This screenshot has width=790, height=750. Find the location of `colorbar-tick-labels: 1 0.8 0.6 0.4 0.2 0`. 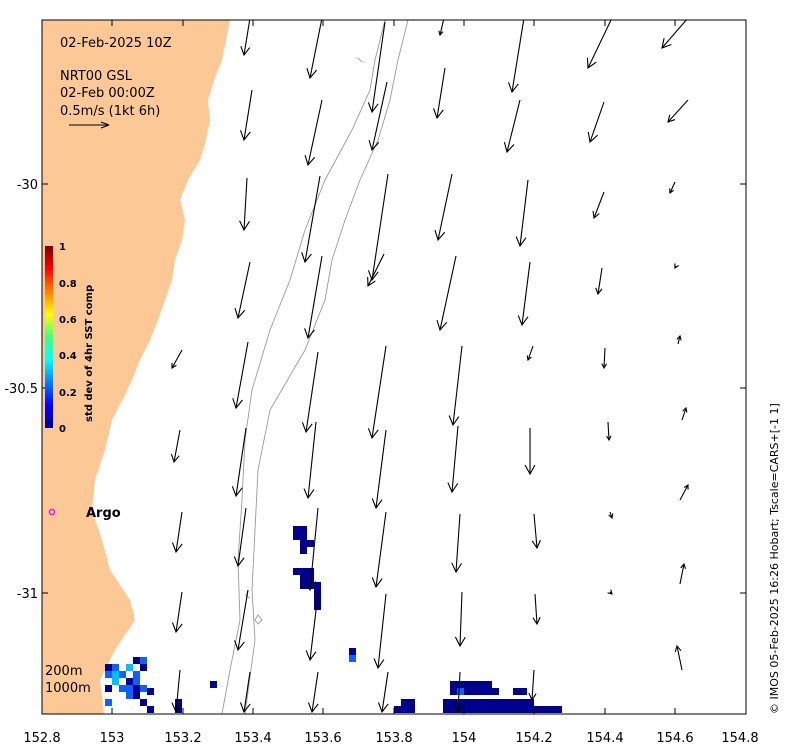

colorbar-tick-labels: 1 0.8 0.6 0.4 0.2 0 is located at coordinates (68, 338).